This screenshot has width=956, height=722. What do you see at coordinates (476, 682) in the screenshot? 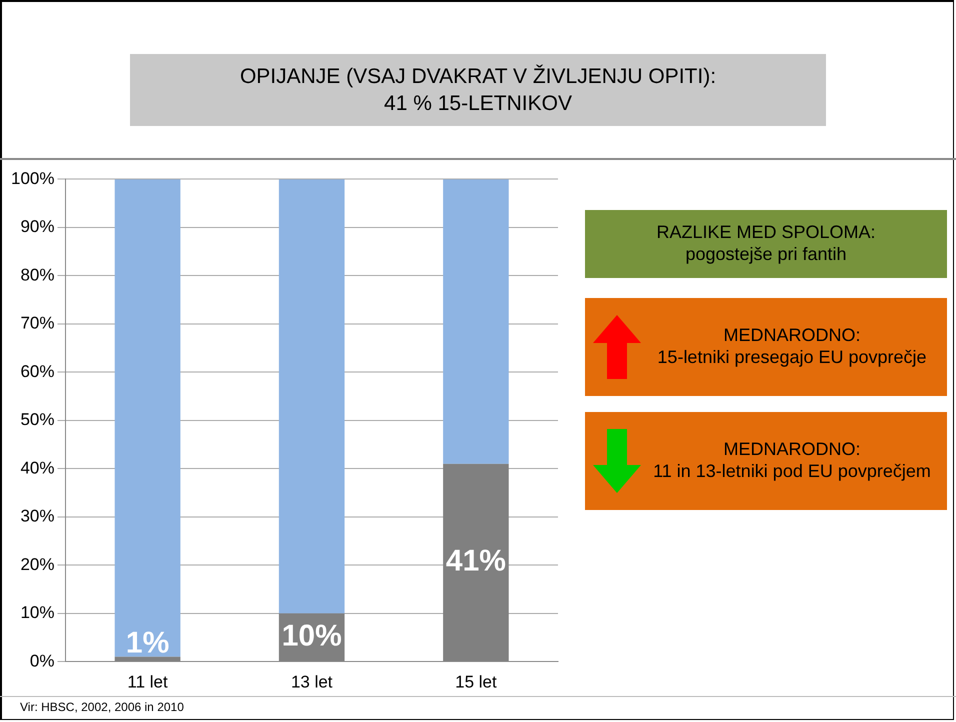
I see `x-tick-label: 15 let` at bounding box center [476, 682].